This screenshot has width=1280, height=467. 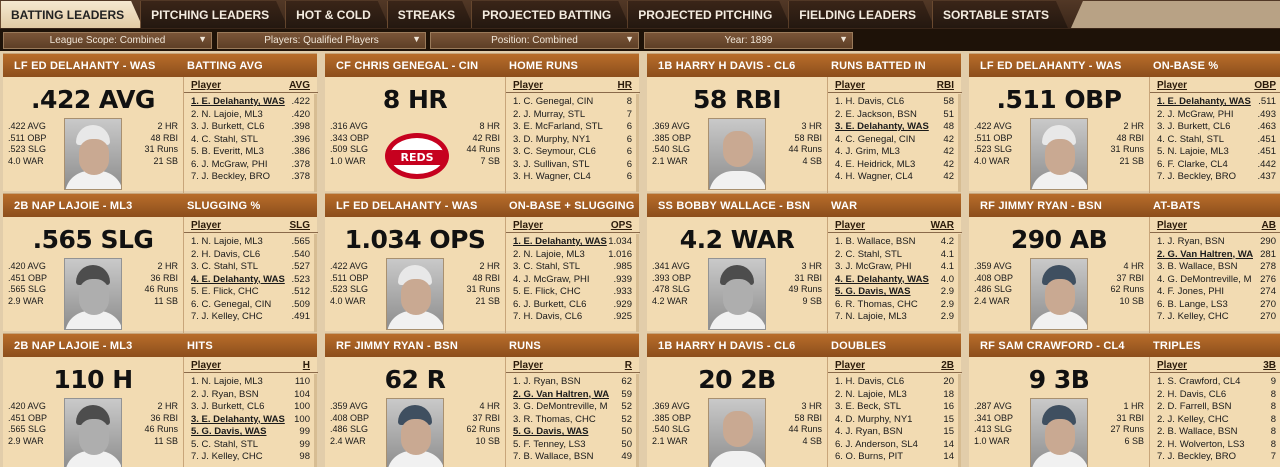 What do you see at coordinates (554, 419) in the screenshot?
I see `leader-name: 3. R. Thomas, CHC` at bounding box center [554, 419].